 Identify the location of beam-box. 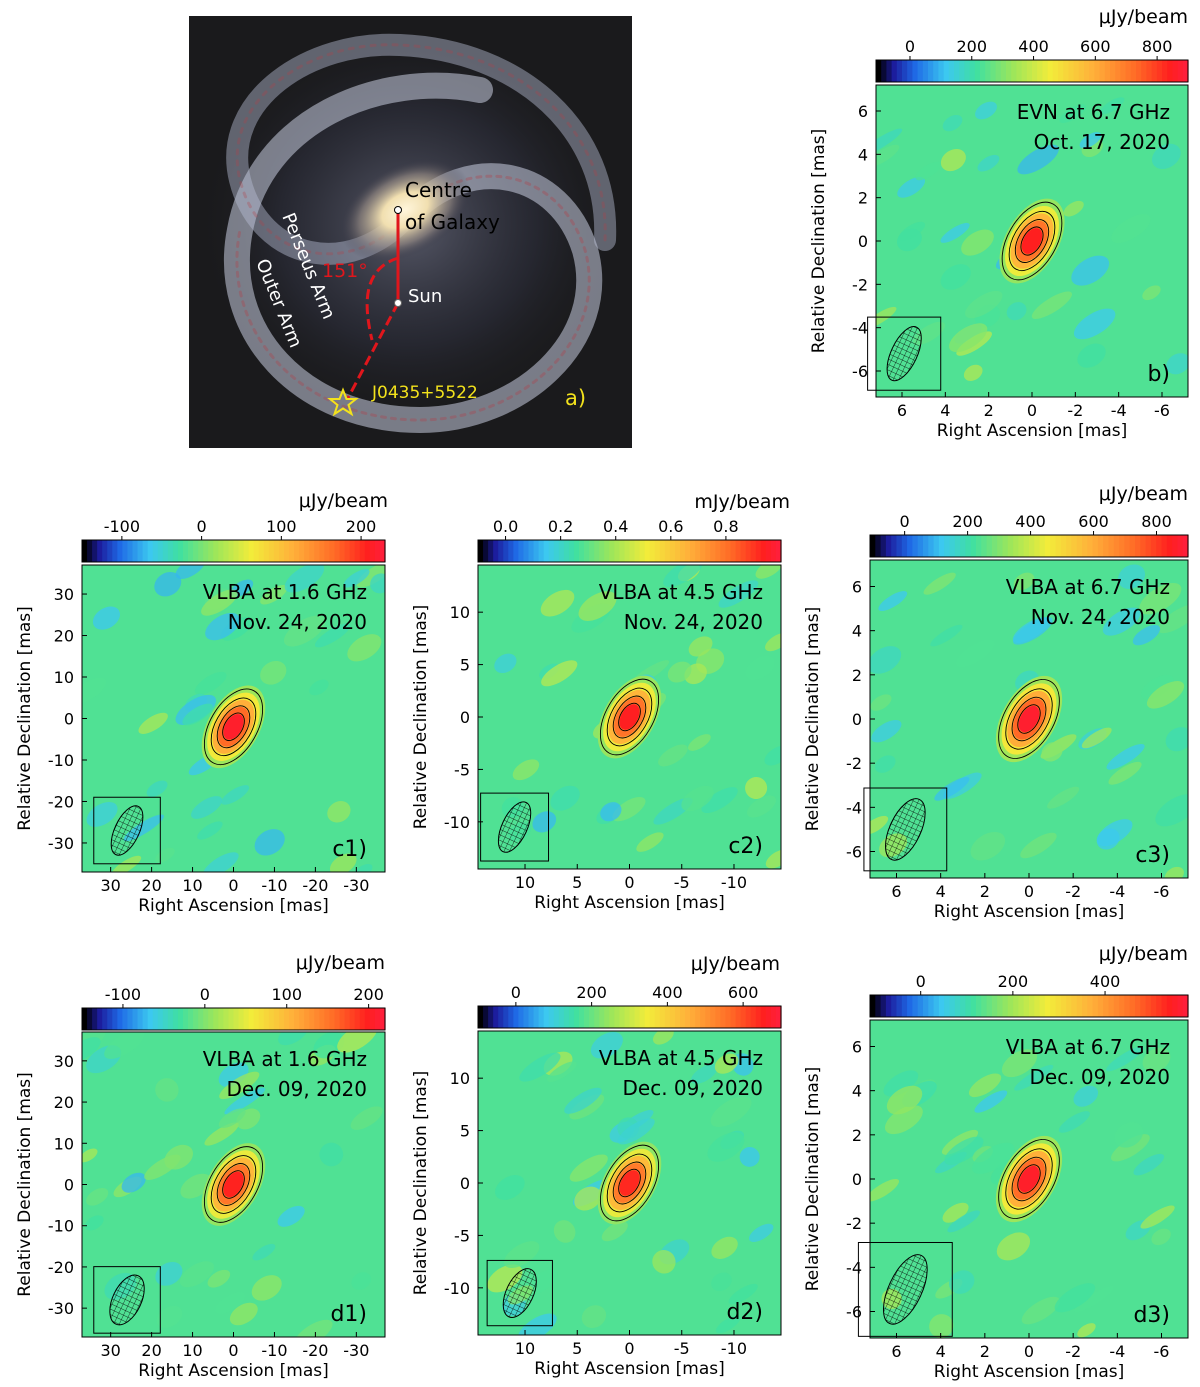
(519, 1293).